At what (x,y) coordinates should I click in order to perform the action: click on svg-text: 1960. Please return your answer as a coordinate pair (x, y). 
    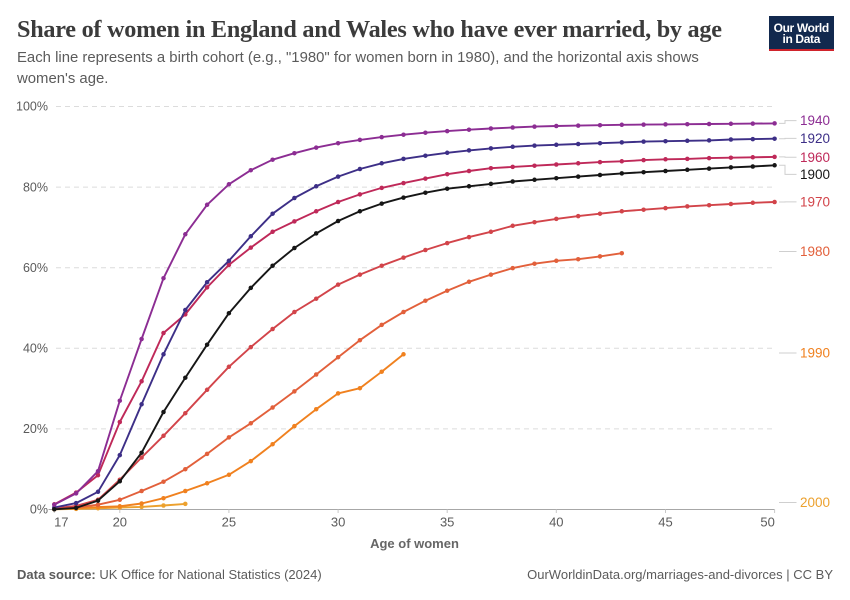
    Looking at the image, I should click on (815, 157).